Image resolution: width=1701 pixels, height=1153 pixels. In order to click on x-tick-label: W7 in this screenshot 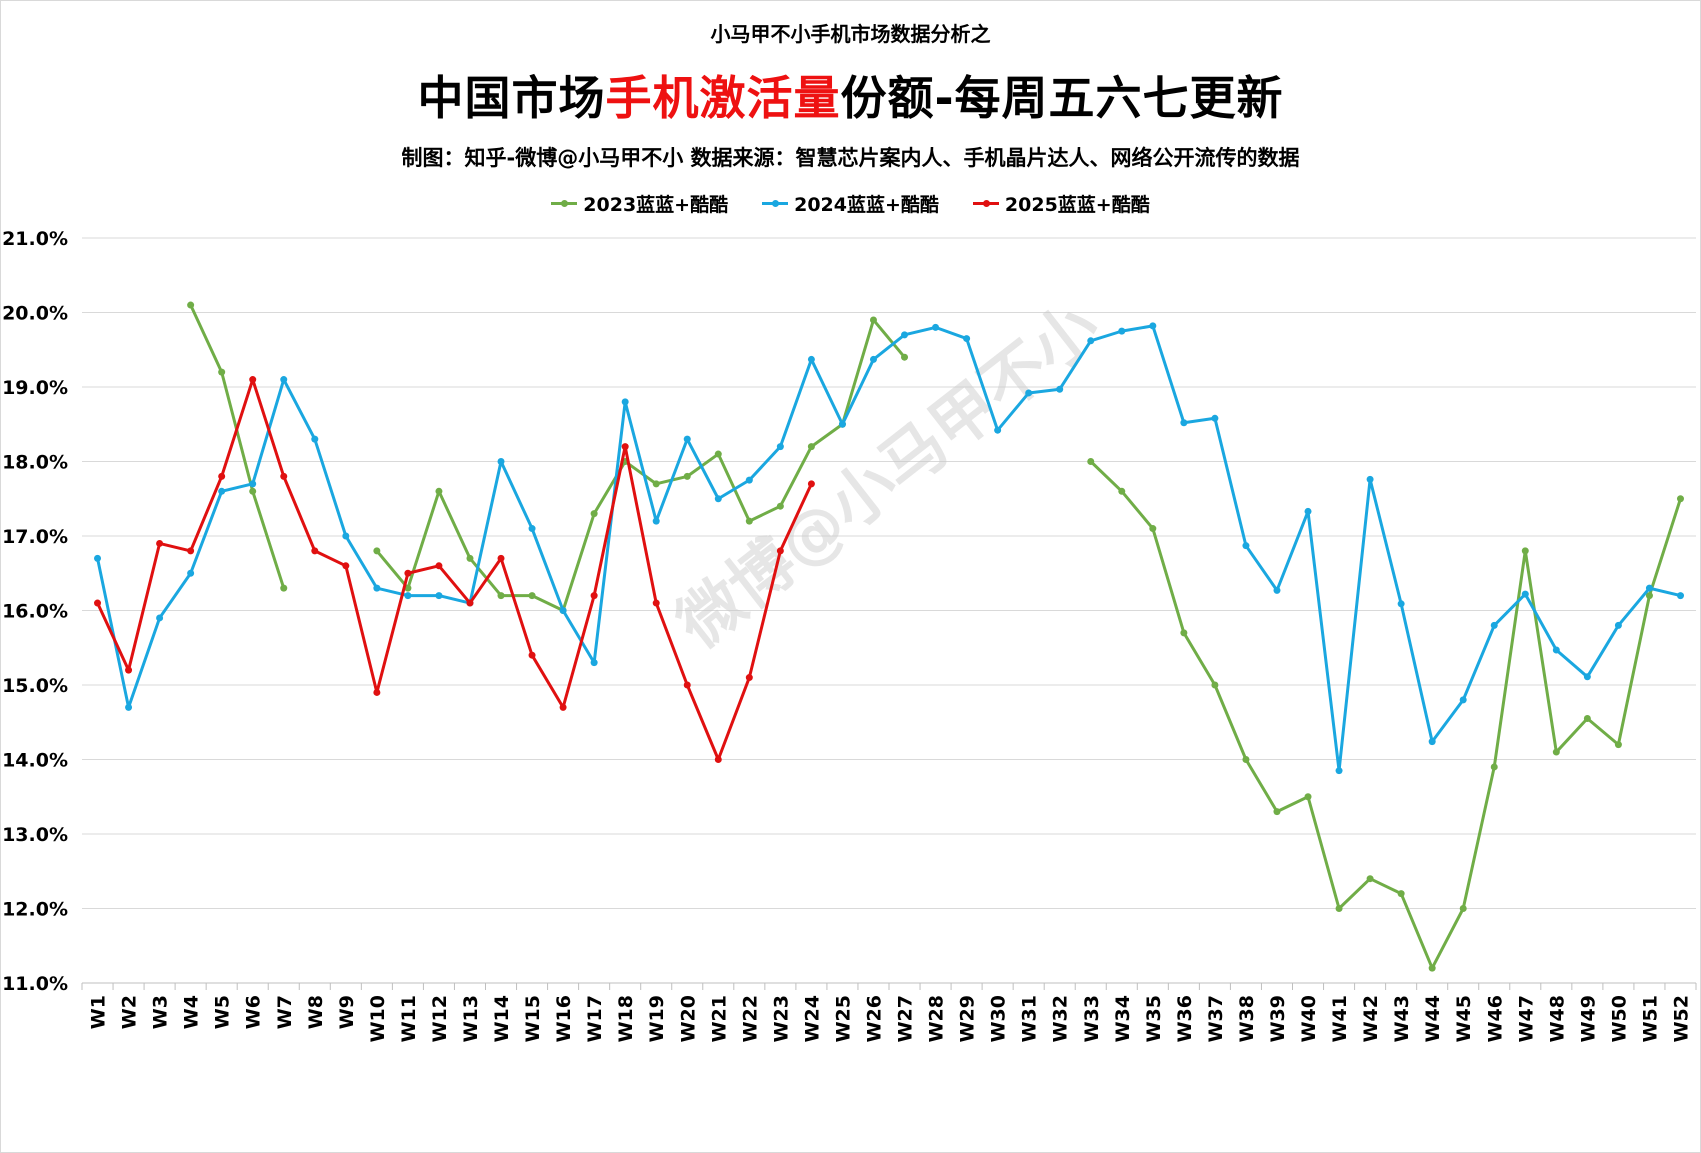, I will do `click(285, 1012)`.